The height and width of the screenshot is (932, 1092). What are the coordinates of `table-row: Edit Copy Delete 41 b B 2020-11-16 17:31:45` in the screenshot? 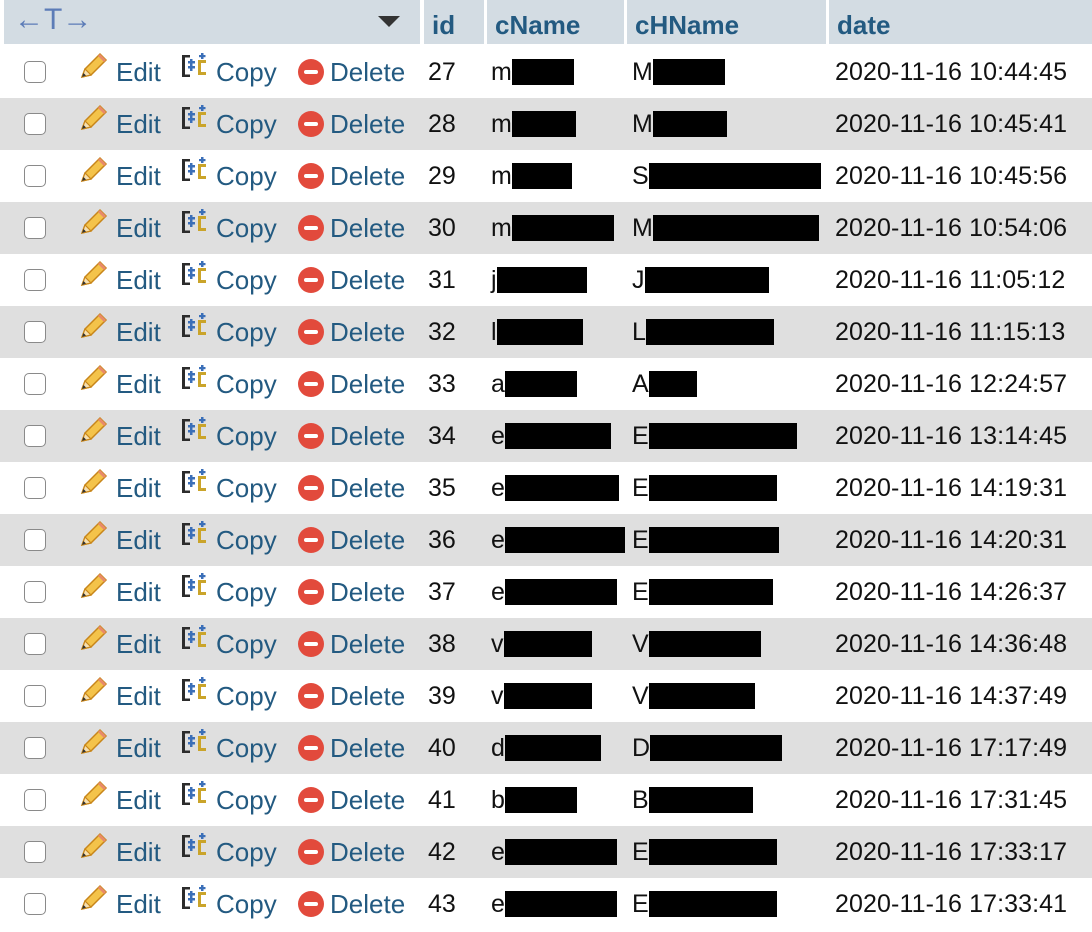 It's located at (546, 800).